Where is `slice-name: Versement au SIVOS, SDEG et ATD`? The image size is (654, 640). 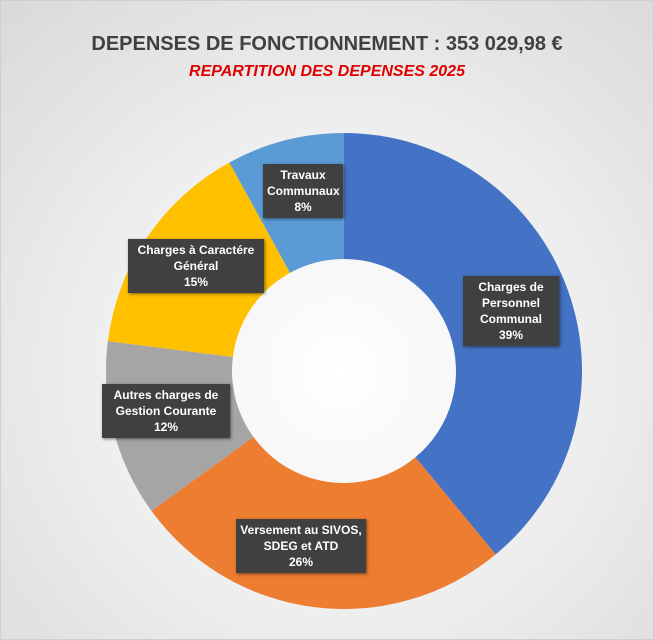
slice-name: Versement au SIVOS, SDEG et ATD is located at coordinates (301, 538).